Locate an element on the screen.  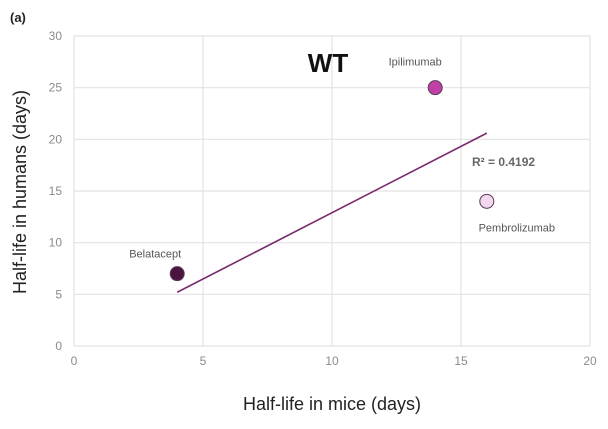
data-label: Belatacept is located at coordinates (155, 255).